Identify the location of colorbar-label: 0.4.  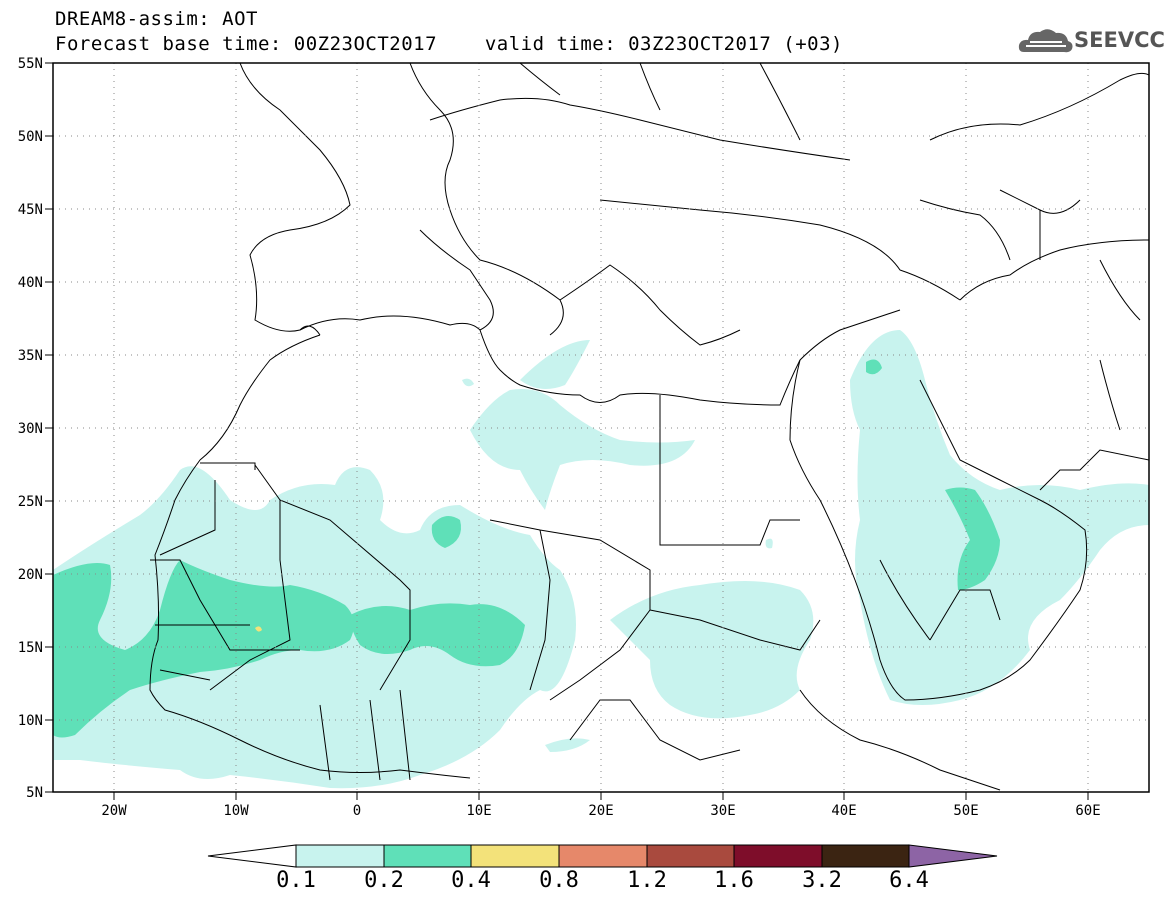
(471, 880).